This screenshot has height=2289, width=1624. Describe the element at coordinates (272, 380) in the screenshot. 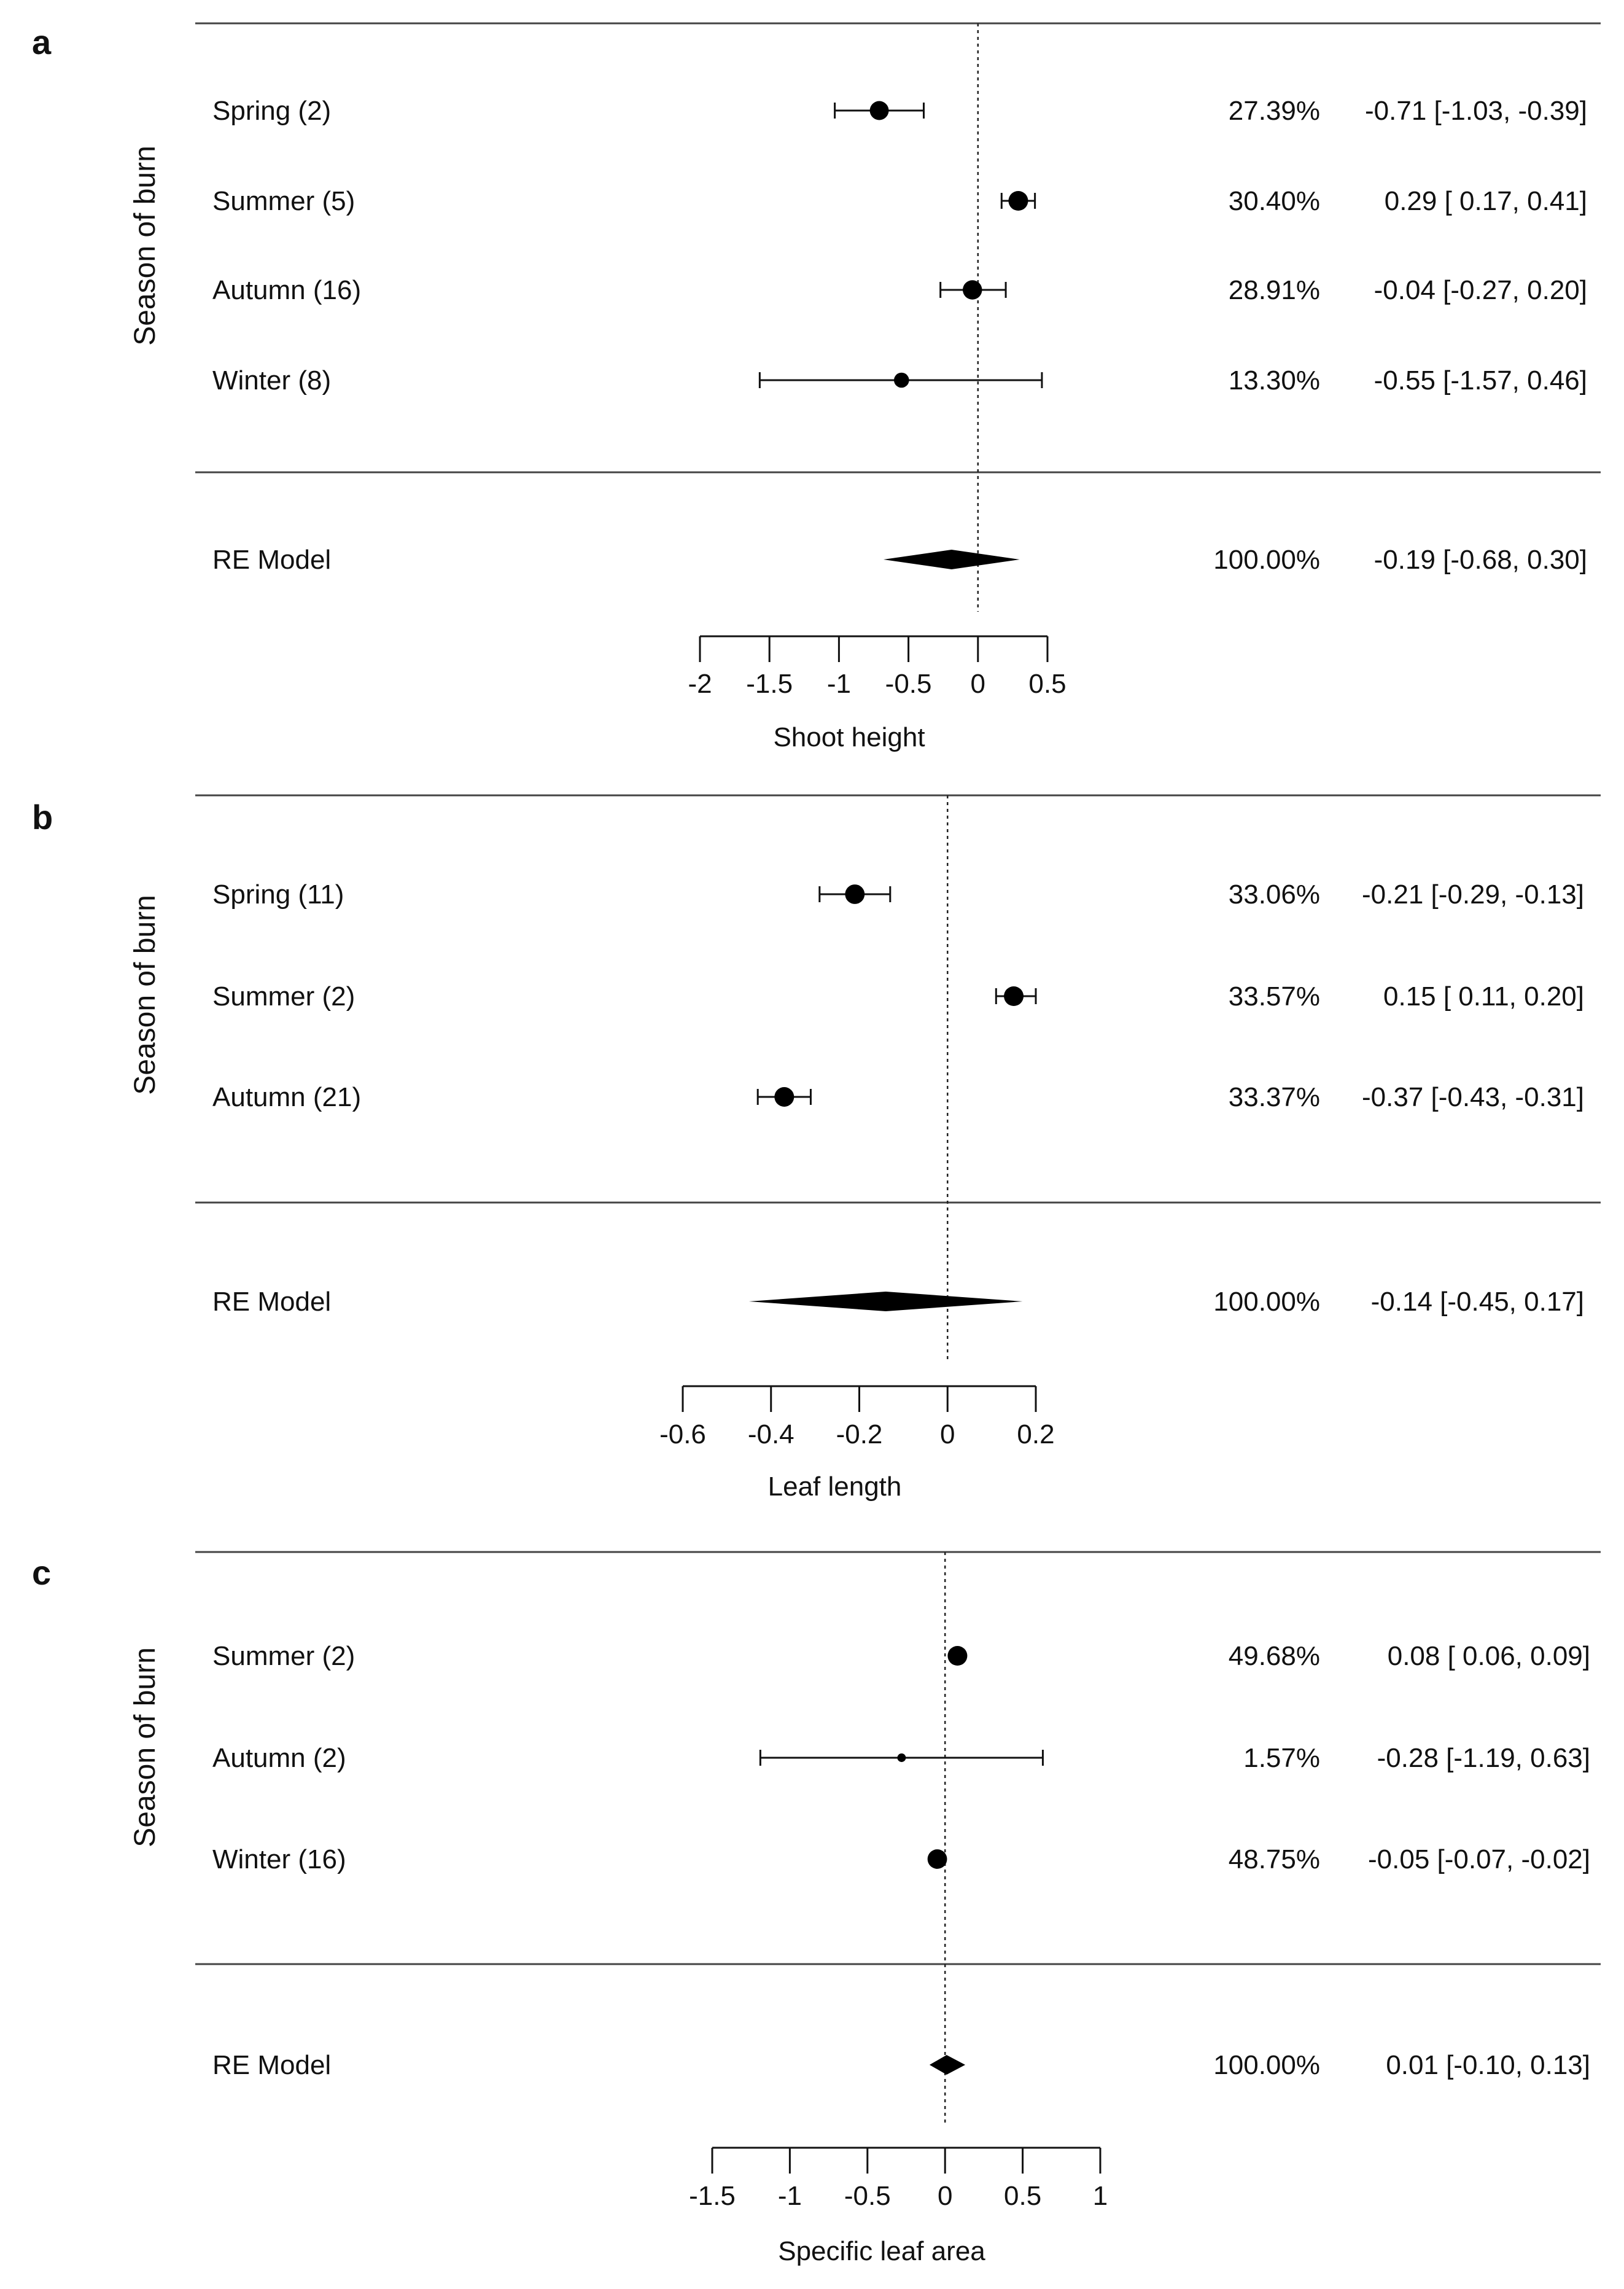

I see `study-label: Winter (8)` at that location.